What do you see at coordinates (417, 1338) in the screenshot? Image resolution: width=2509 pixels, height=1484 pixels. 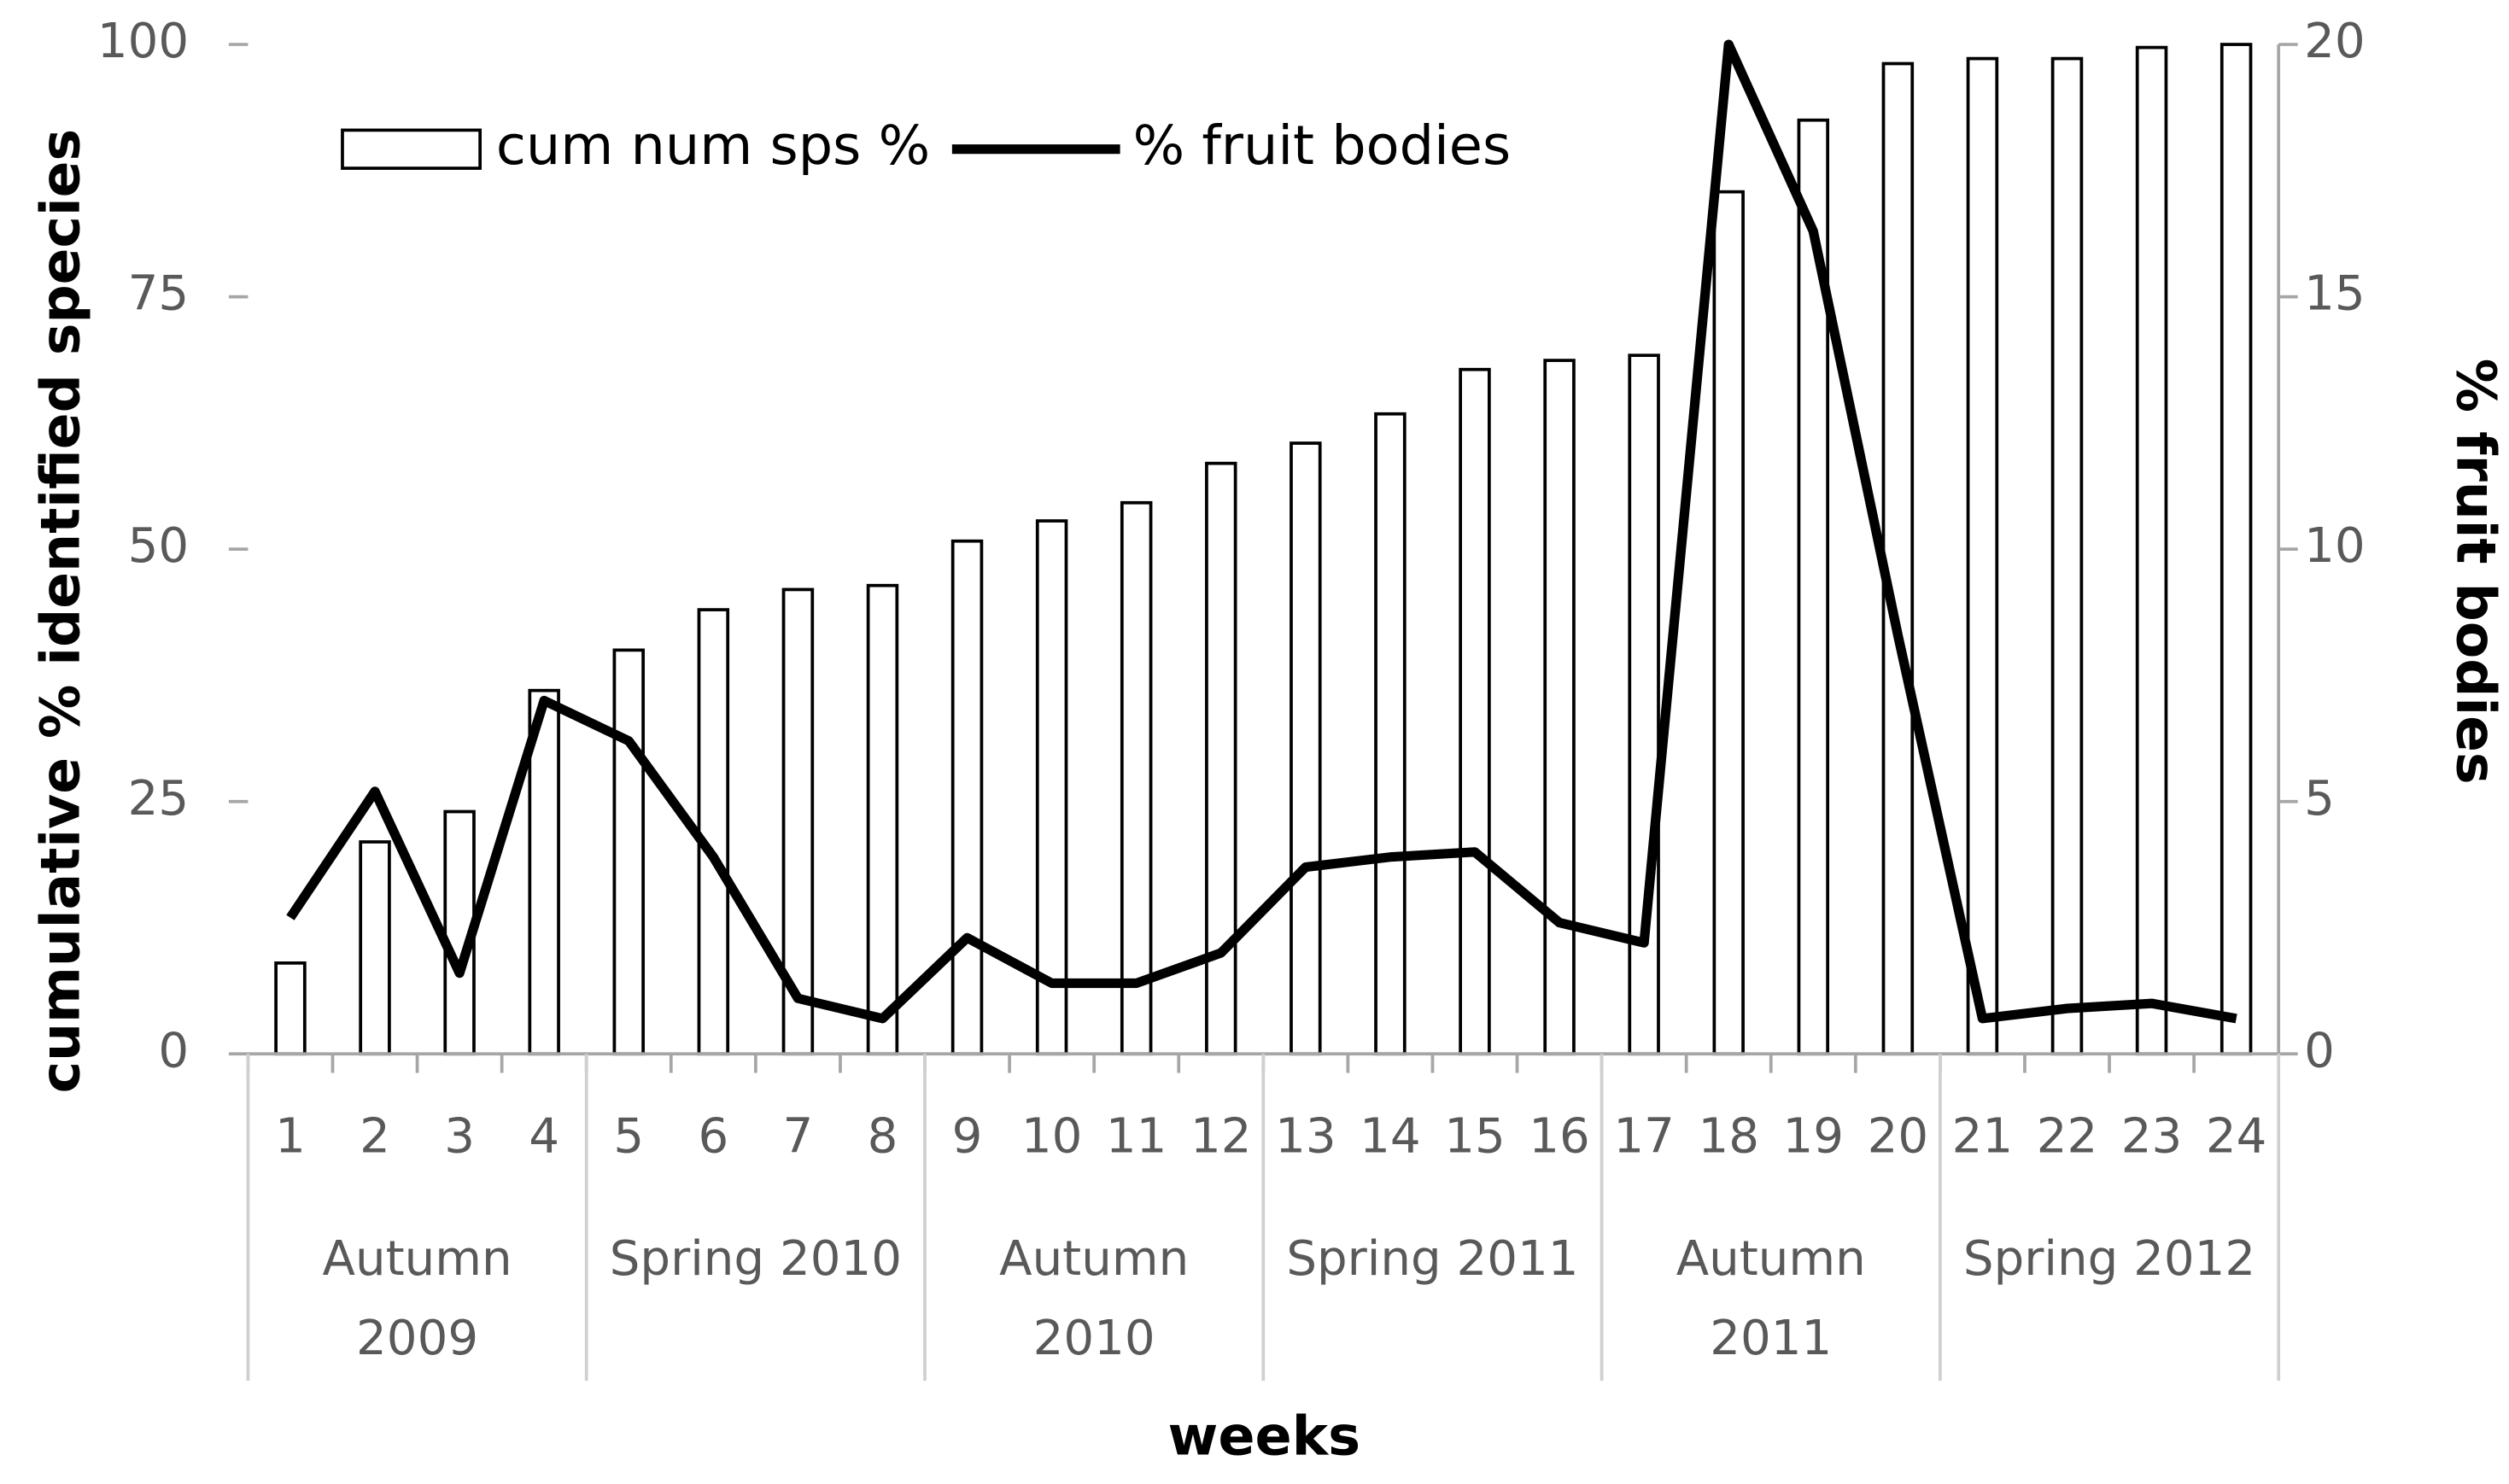 I see `group-label: 2009` at bounding box center [417, 1338].